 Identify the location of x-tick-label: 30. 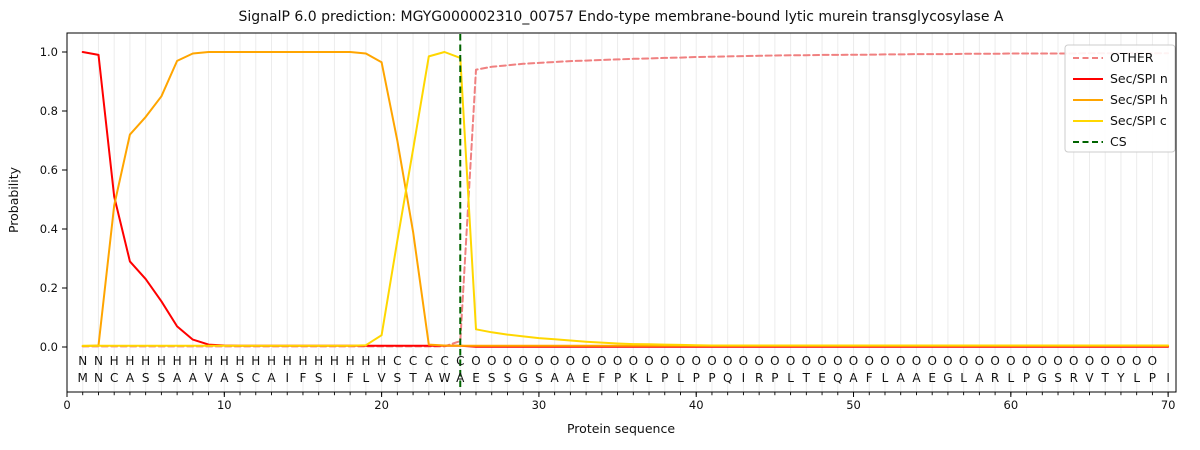
(539, 405).